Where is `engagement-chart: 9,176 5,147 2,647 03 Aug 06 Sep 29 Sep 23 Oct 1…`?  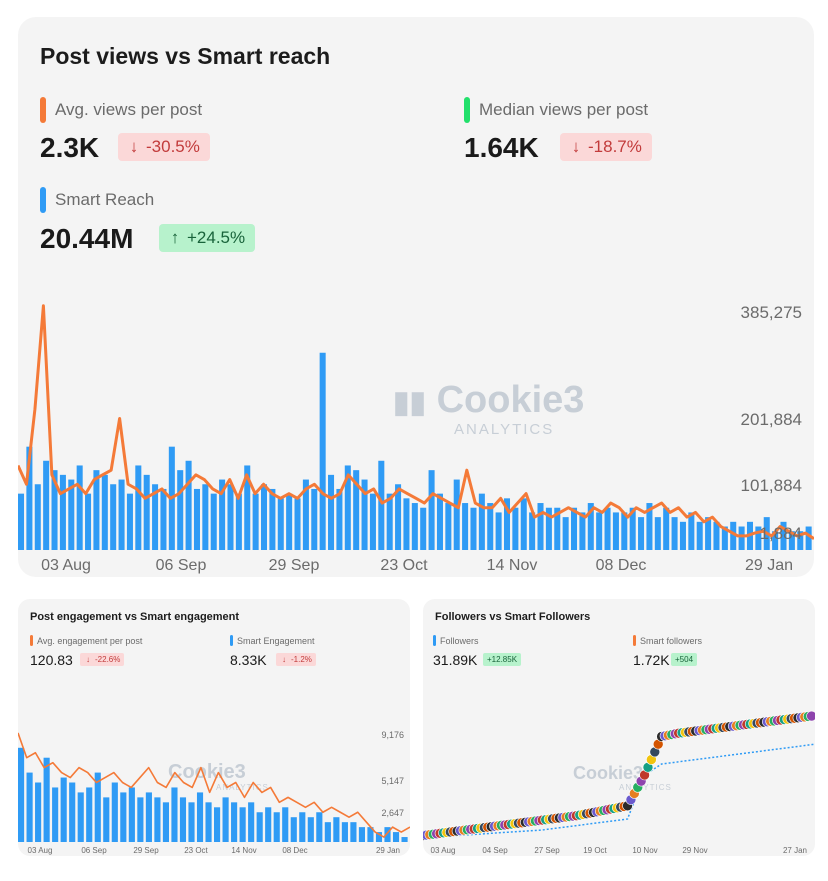
engagement-chart: 9,176 5,147 2,647 03 Aug 06 Sep 29 Sep 23 Oct 1… is located at coordinates (214, 792).